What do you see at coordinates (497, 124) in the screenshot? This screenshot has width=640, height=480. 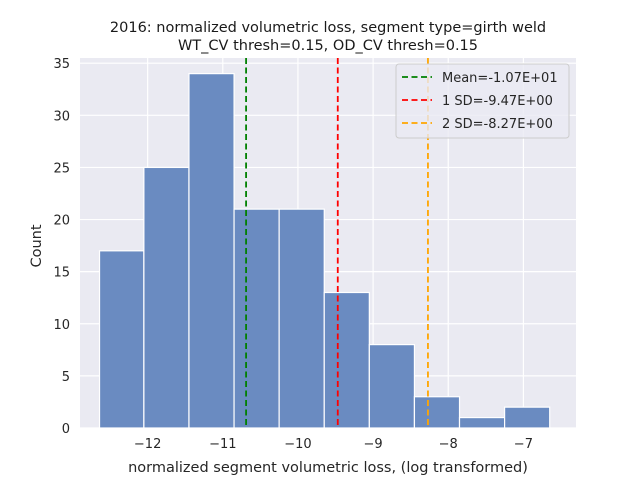 I see `legend-label: 2 SD=-8.27E+00` at bounding box center [497, 124].